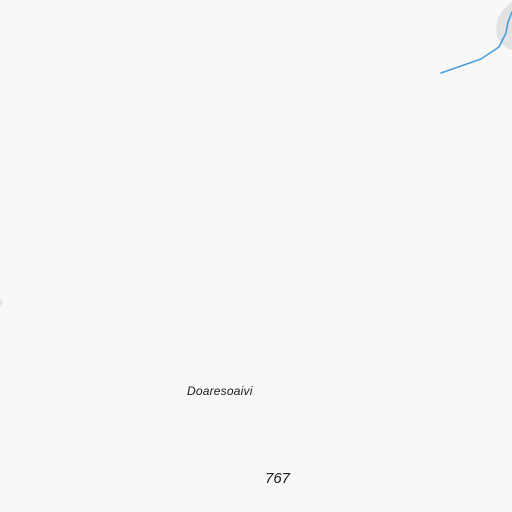 The image size is (512, 512). Describe the element at coordinates (504, 26) in the screenshot. I see `lake-shore-shadow` at that location.